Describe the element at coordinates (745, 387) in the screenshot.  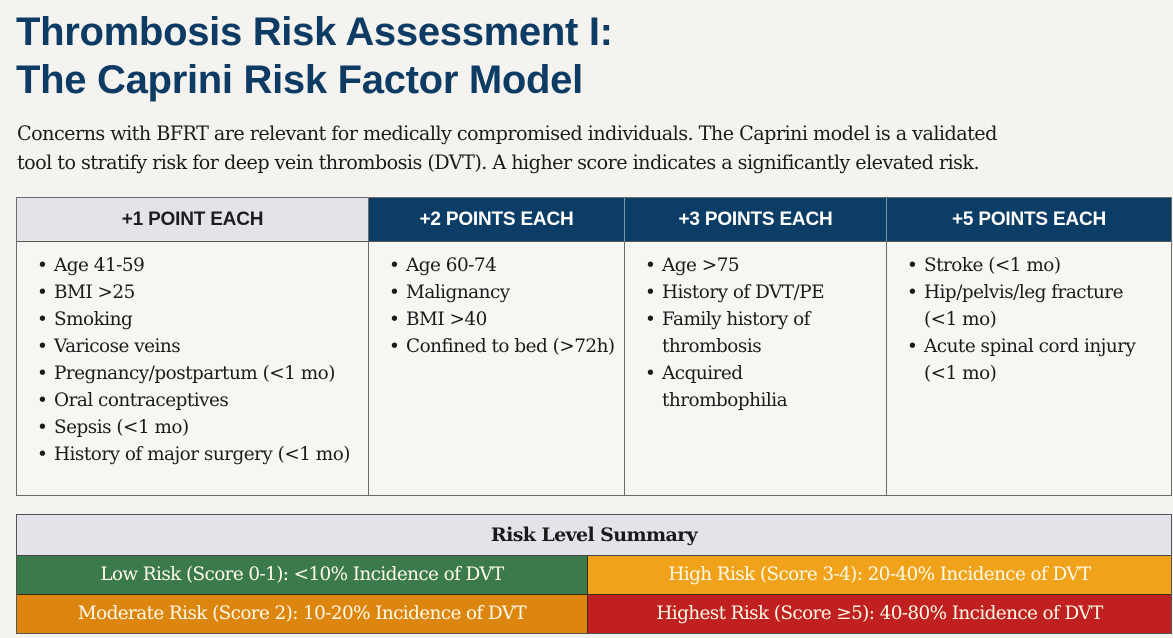
I see `risk-factor-item: Acquired thrombophilia` at that location.